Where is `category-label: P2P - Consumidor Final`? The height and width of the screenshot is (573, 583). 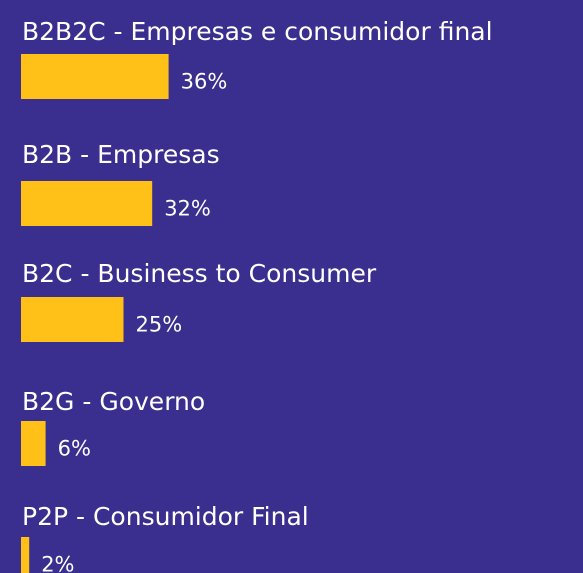 category-label: P2P - Consumidor Final is located at coordinates (165, 516).